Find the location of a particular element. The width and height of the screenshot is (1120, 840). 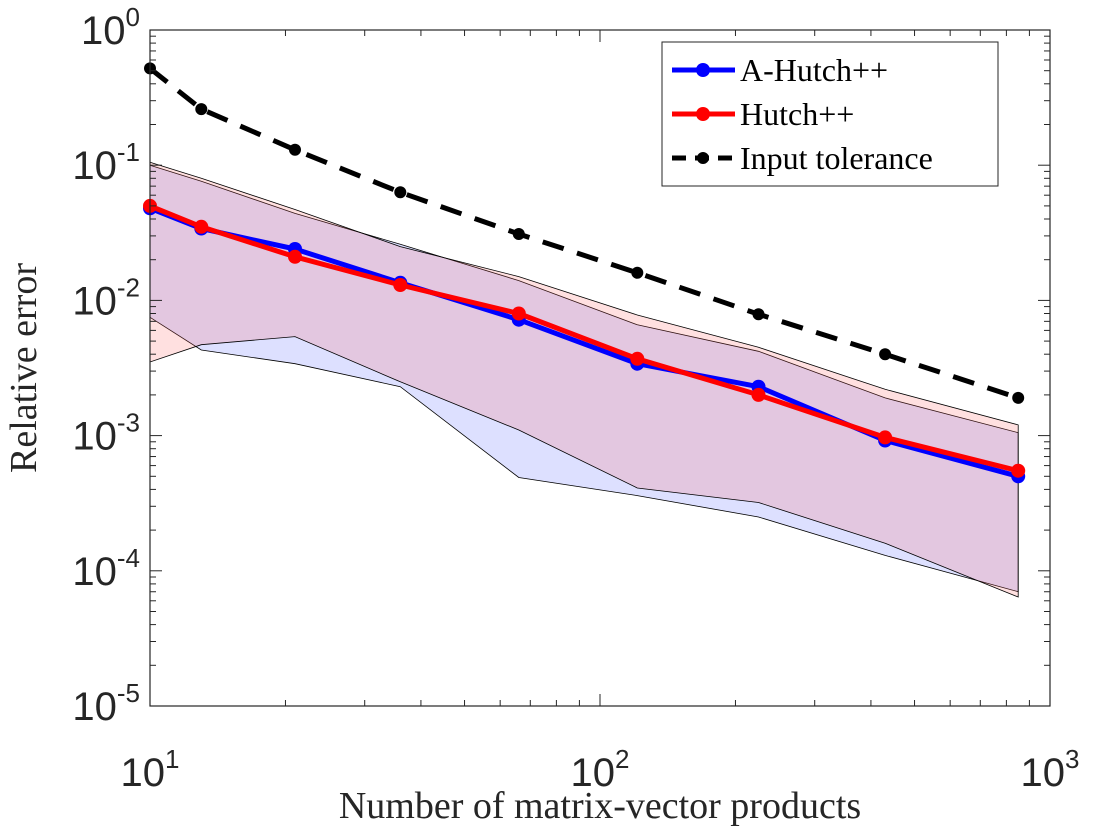

x-axis-label: Number of matrix-vector products is located at coordinates (600, 806).